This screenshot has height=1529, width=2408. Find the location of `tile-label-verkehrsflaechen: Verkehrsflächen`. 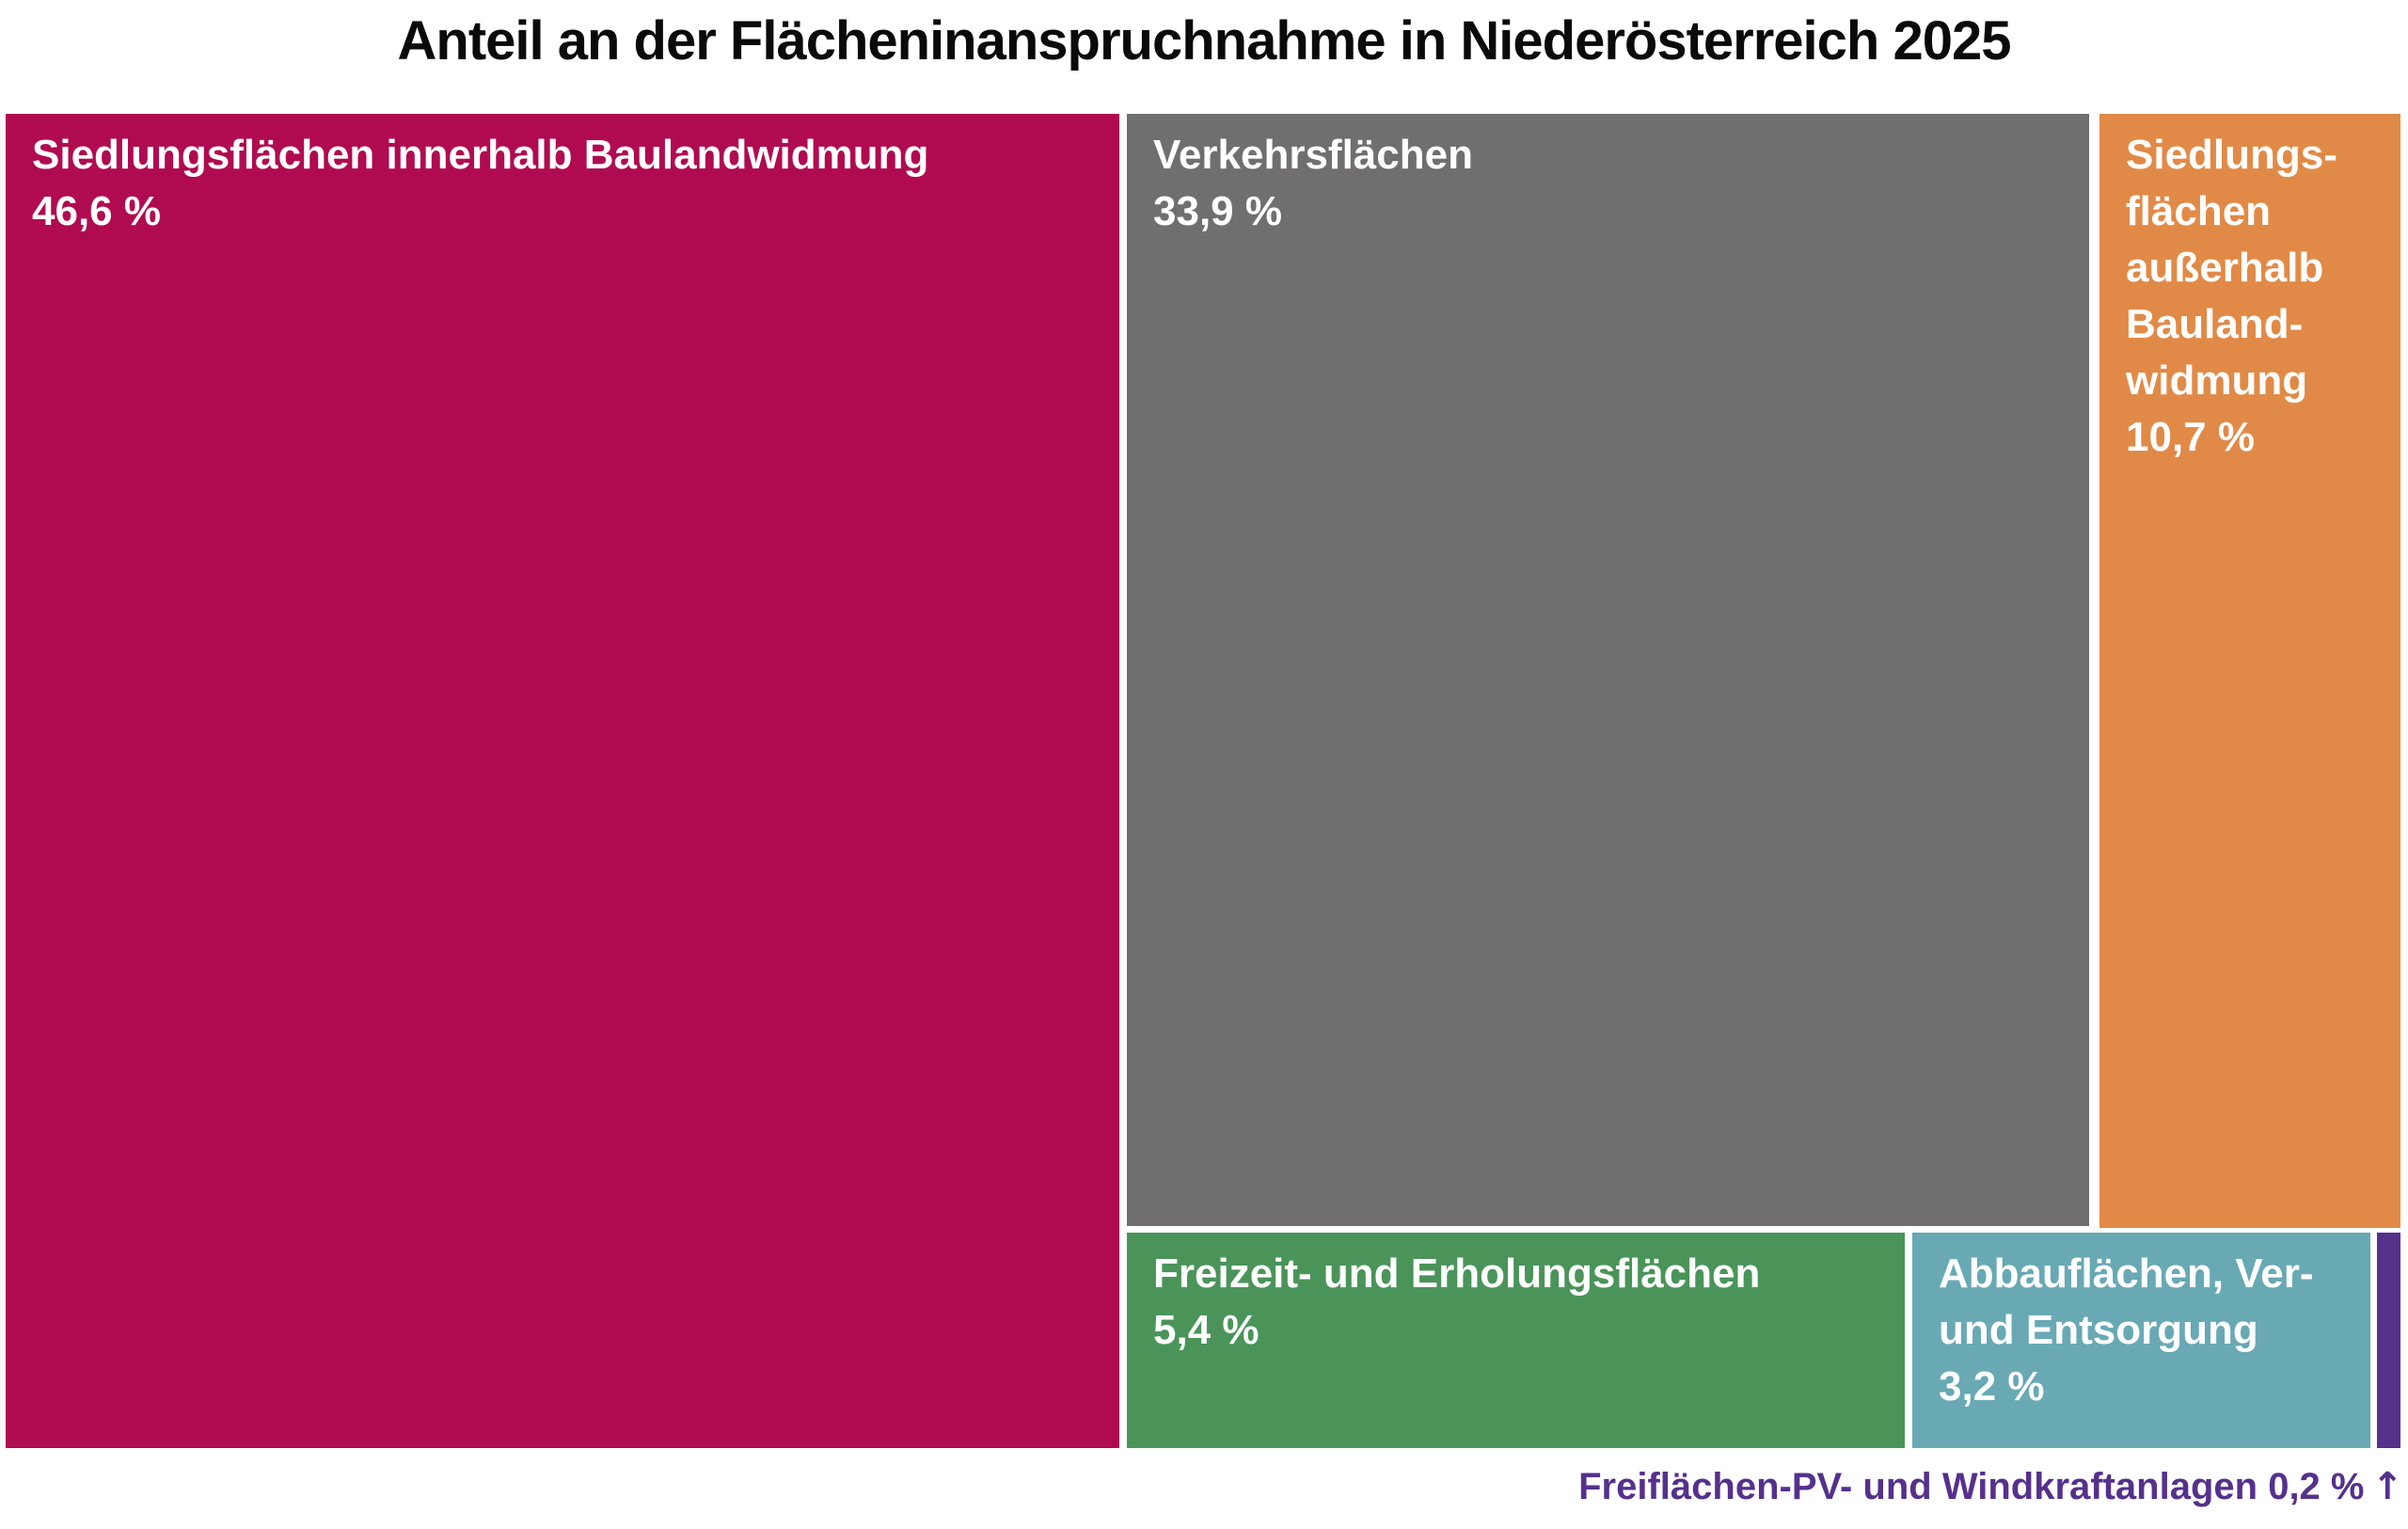

tile-label-verkehrsflaechen: Verkehrsflächen is located at coordinates (1313, 155).